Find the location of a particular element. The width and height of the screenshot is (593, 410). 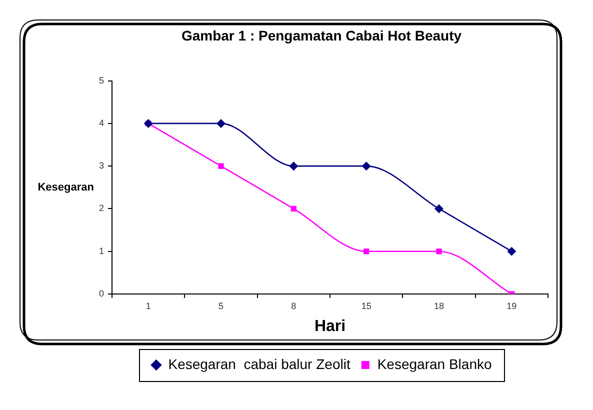

x-tick-label: 15 is located at coordinates (366, 305).